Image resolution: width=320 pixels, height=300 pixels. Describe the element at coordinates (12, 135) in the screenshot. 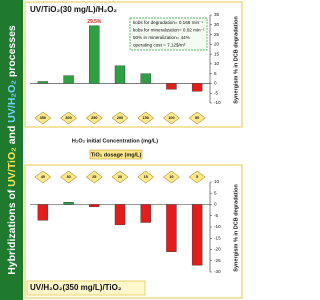

I see `side-title-part: and` at that location.